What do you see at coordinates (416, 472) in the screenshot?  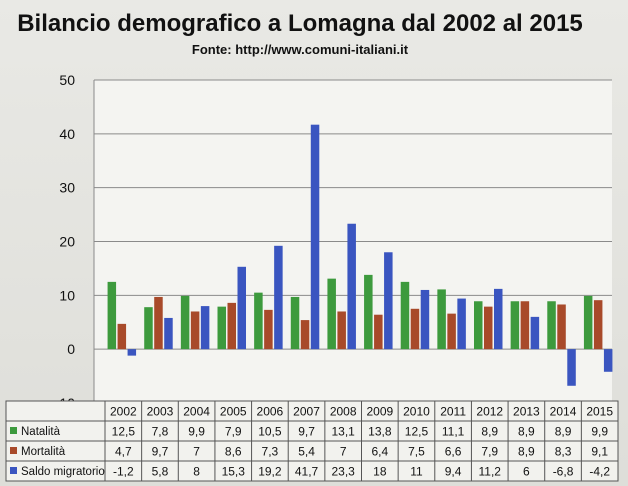 I see `data-label: 11` at bounding box center [416, 472].